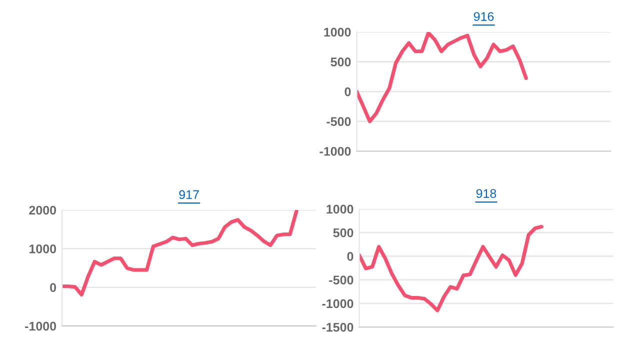  I want to click on chart-title: 918, so click(486, 193).